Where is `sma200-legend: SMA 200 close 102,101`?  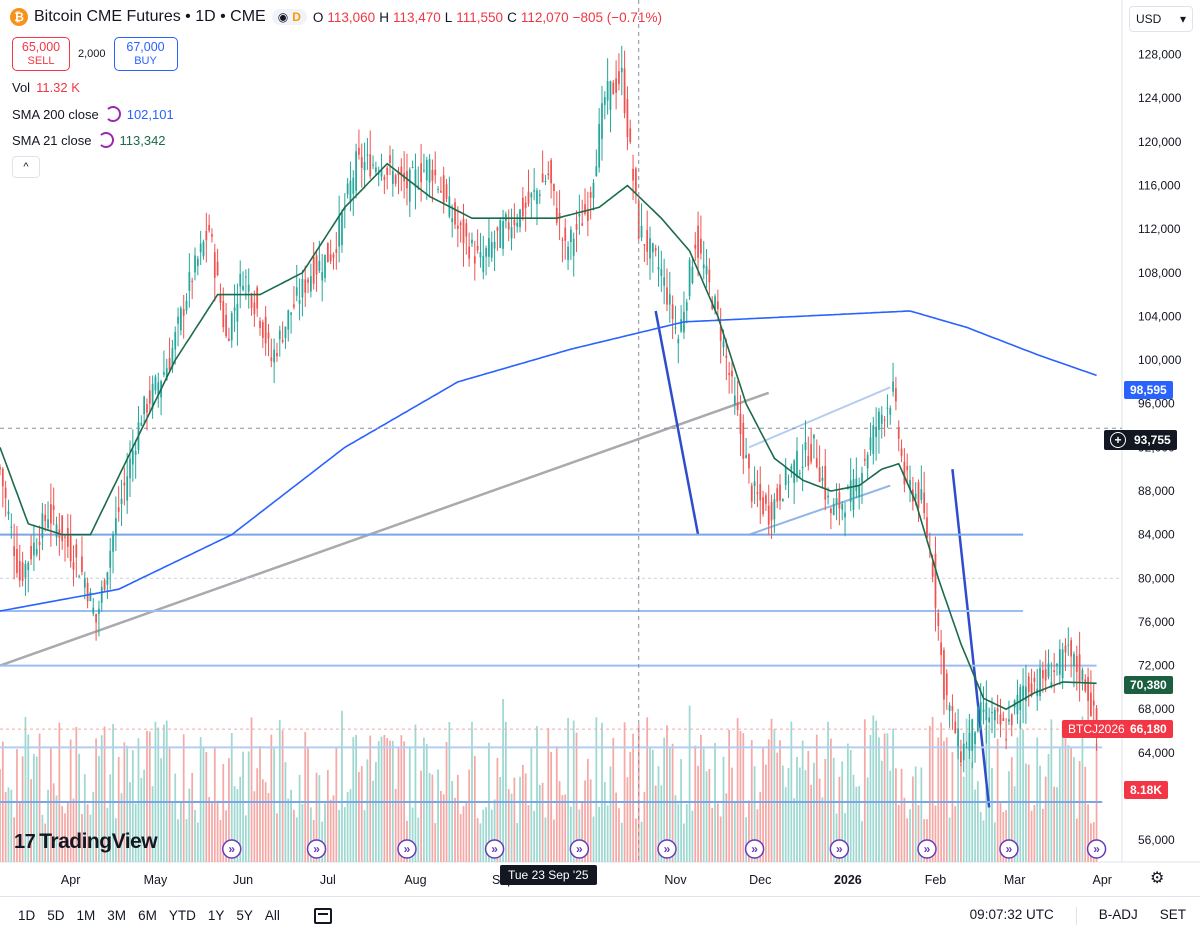
sma200-legend: SMA 200 close 102,101 is located at coordinates (93, 114).